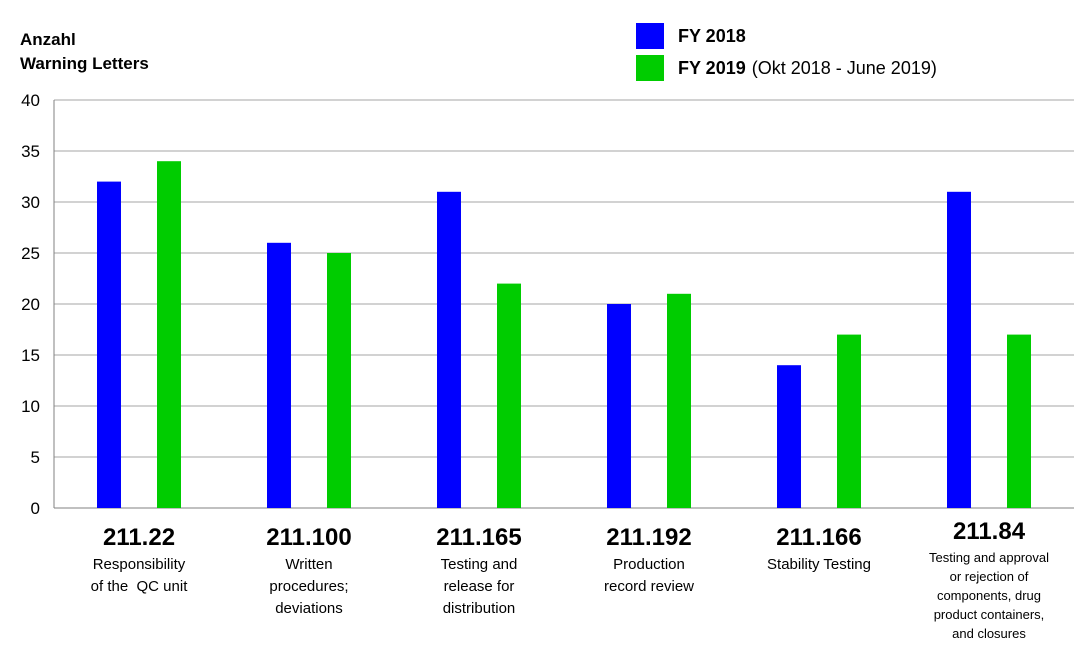  I want to click on y-tick-label: 40, so click(30, 100).